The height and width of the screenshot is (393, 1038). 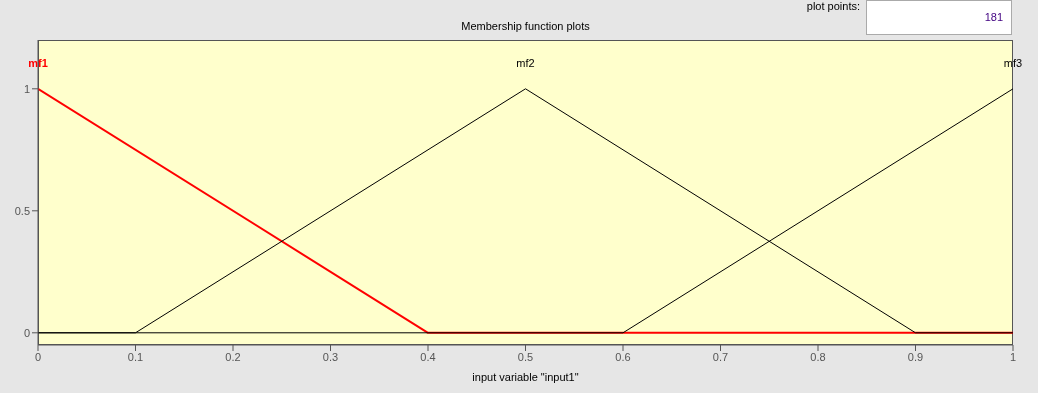 What do you see at coordinates (525, 26) in the screenshot?
I see `chart-title: Membership function plots` at bounding box center [525, 26].